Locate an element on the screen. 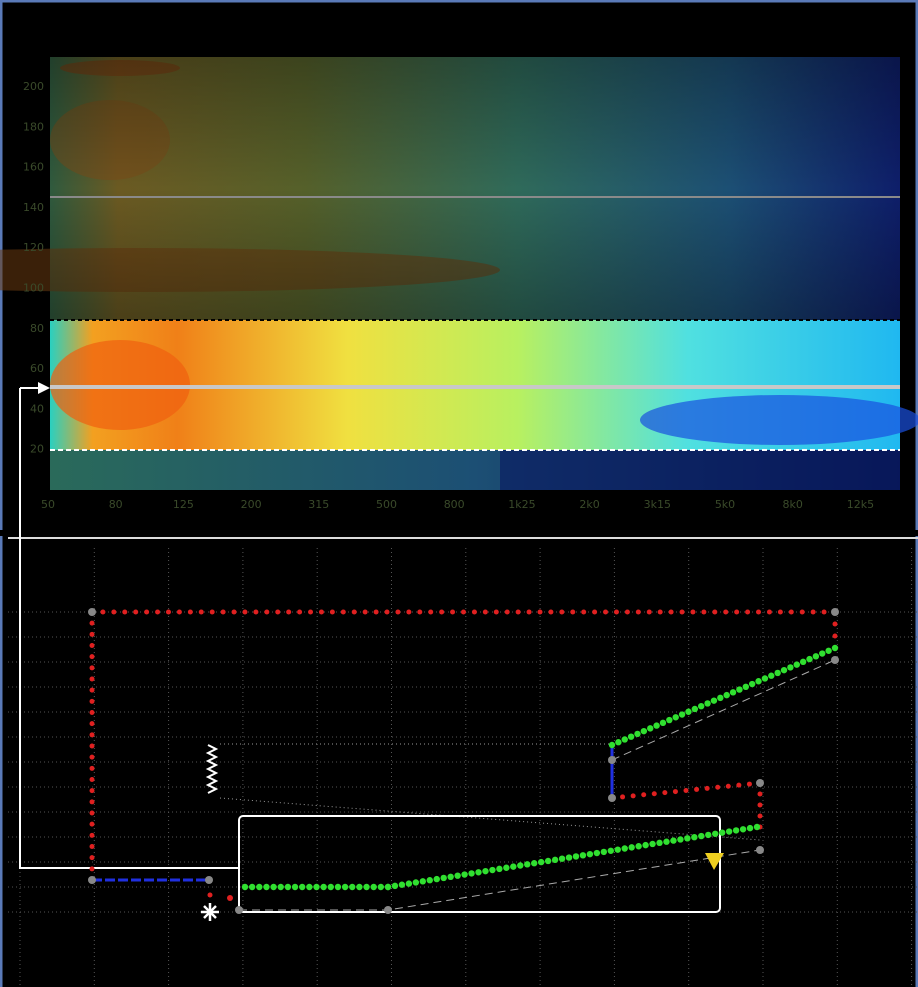  x-tick-label: 800 is located at coordinates (454, 504).